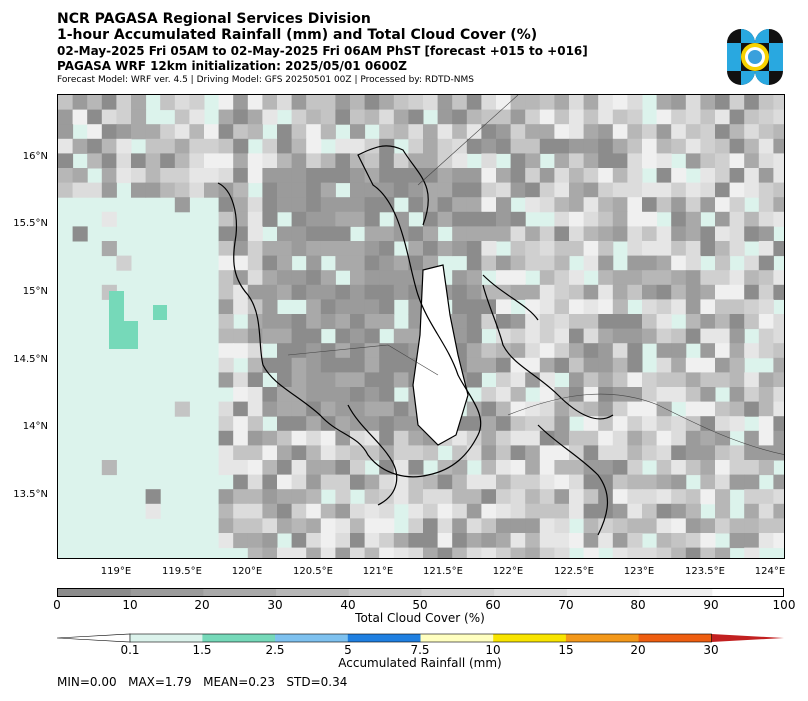  What do you see at coordinates (420, 605) in the screenshot?
I see `cb-tick: 50` at bounding box center [420, 605].